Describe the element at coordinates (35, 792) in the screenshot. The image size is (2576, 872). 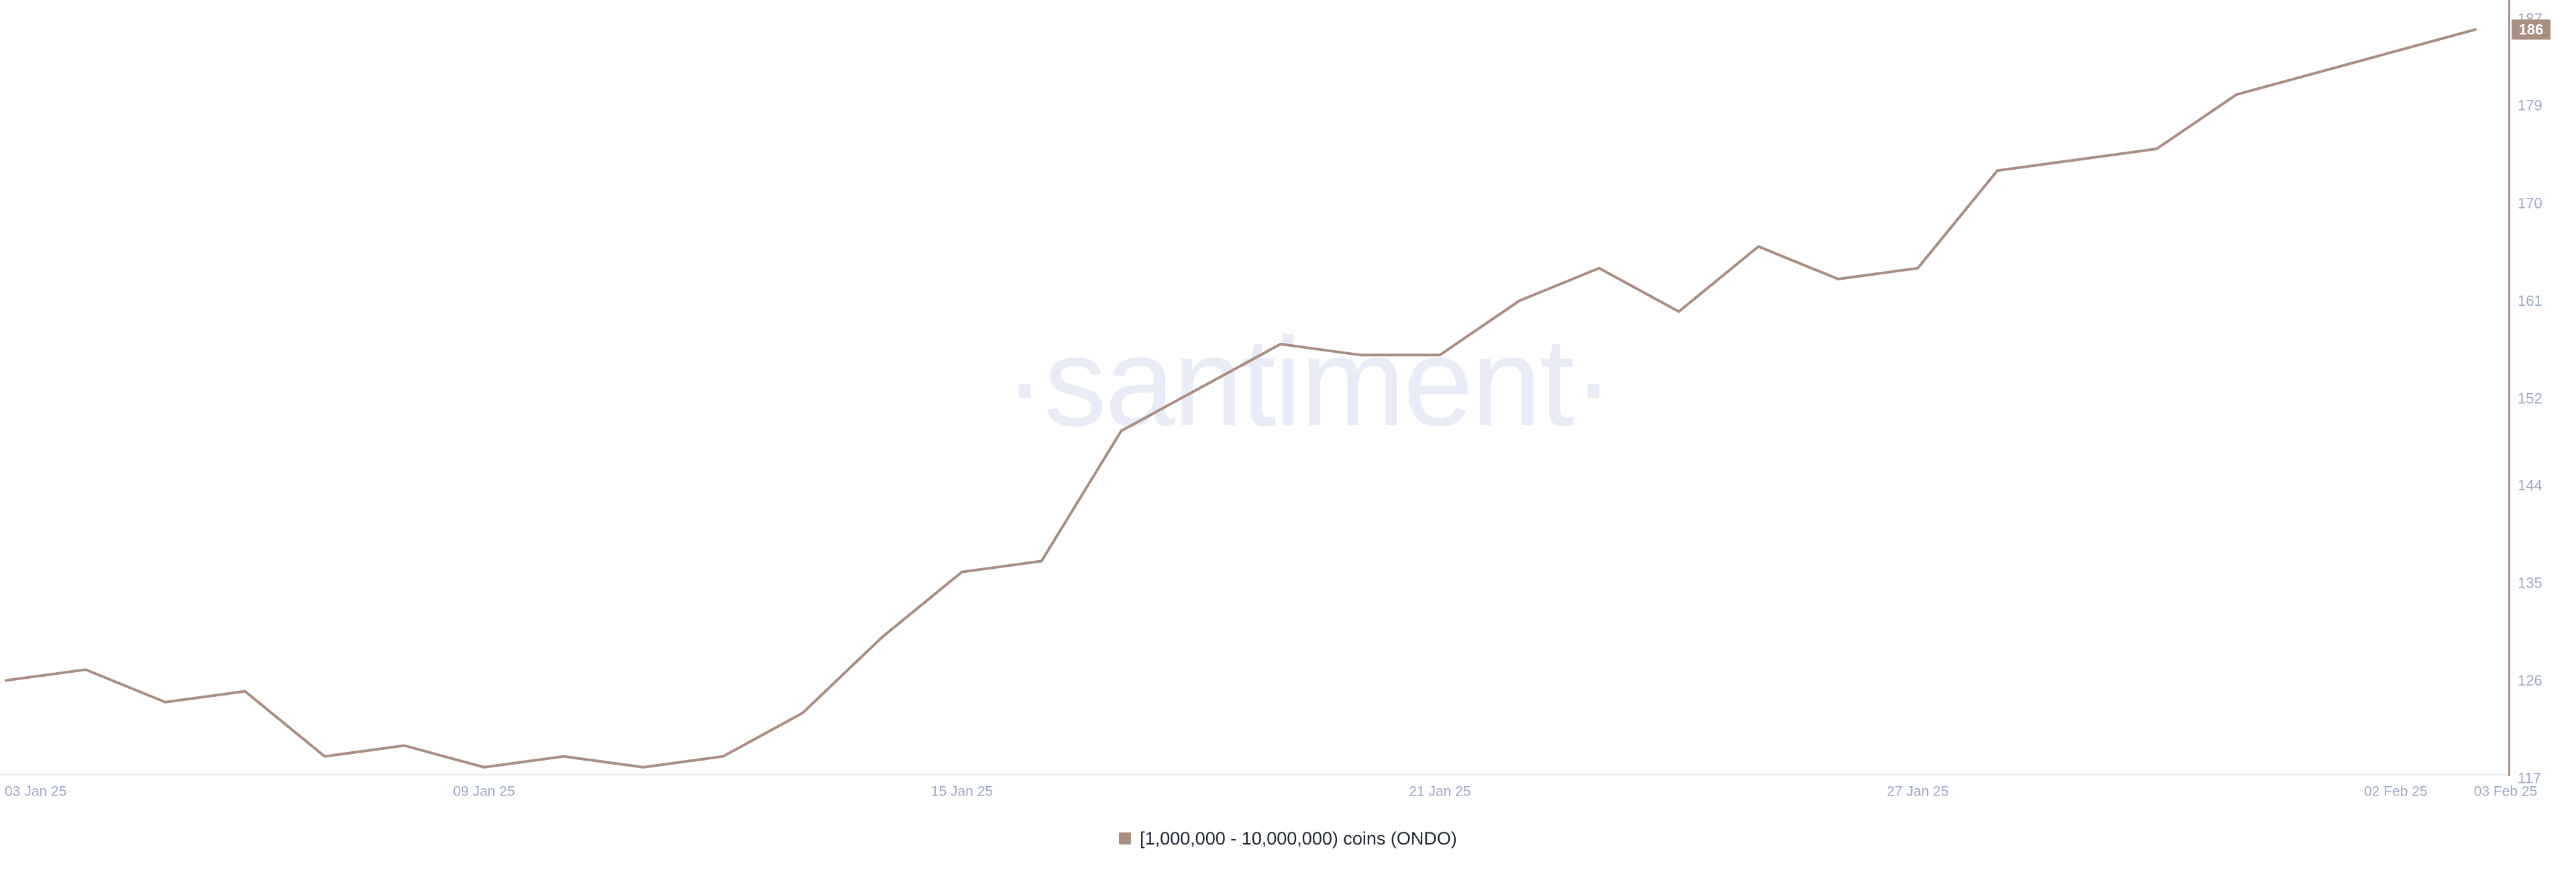
I see `x-axis-label: 03 Jan 25` at that location.